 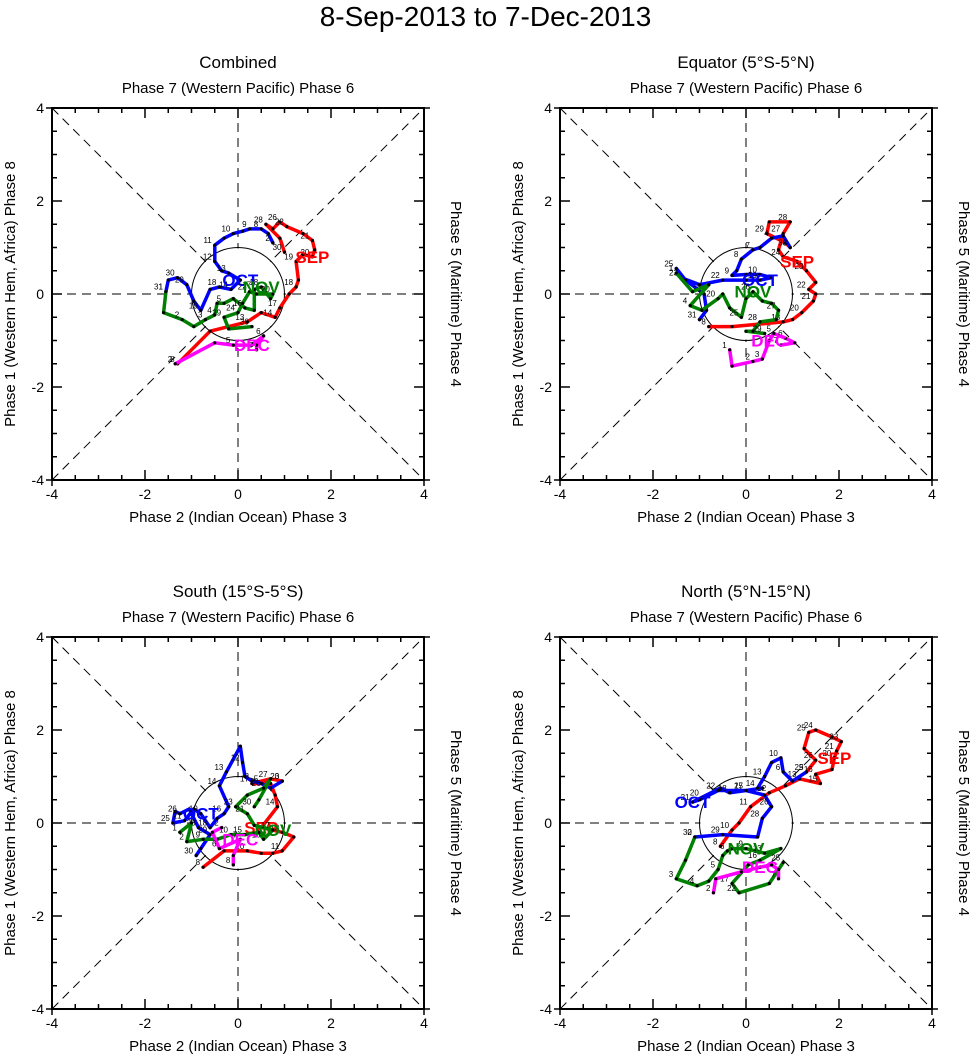 What do you see at coordinates (172, 809) in the screenshot?
I see `day-label: 26` at bounding box center [172, 809].